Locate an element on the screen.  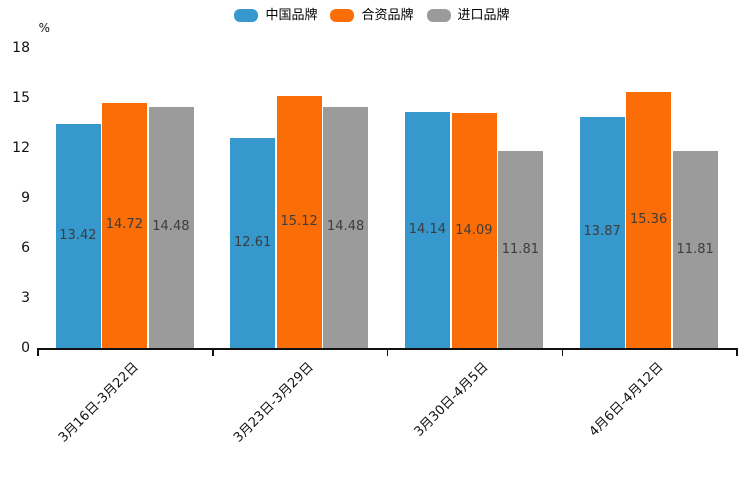
y-tick-label: 9 is located at coordinates (25, 198).